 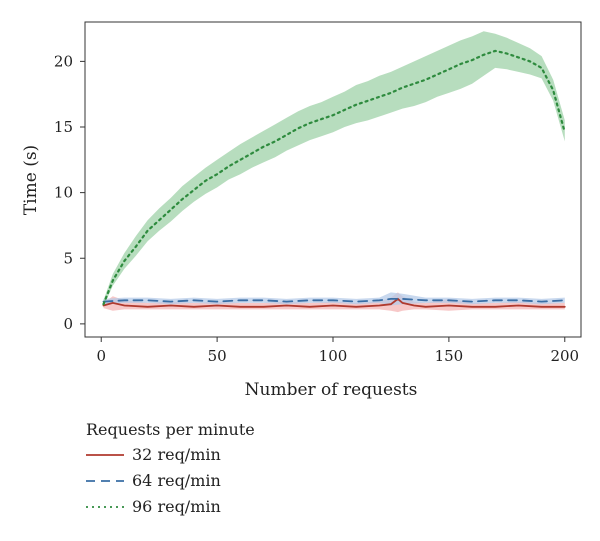 I want to click on legend-title: Requests per minute, so click(x=170, y=429).